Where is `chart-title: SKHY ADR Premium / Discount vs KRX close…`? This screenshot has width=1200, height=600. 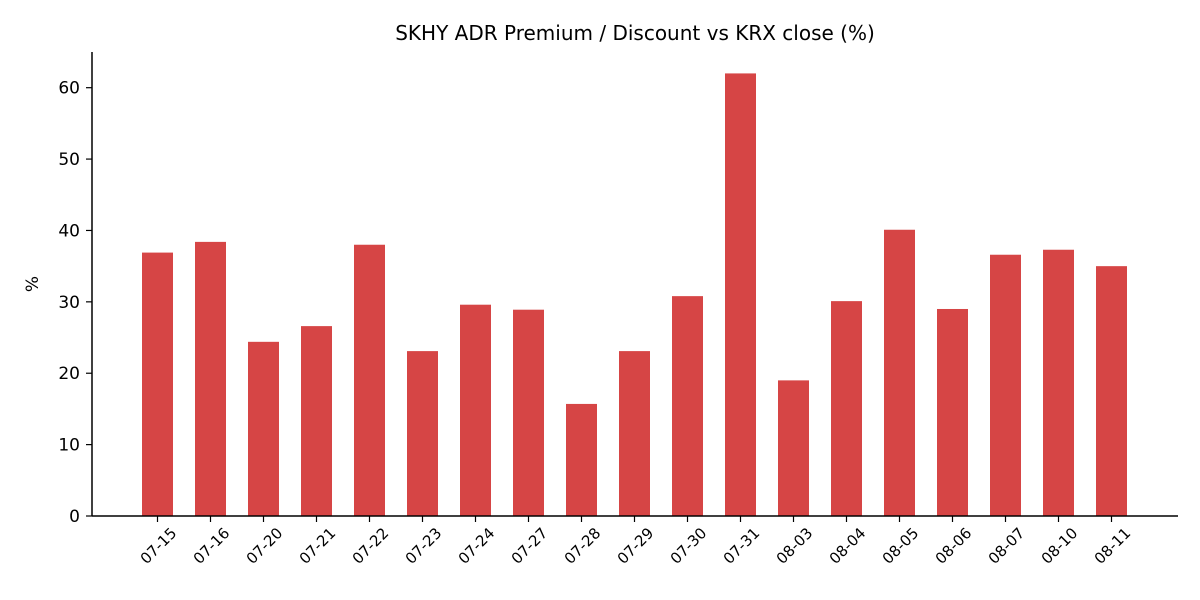 chart-title: SKHY ADR Premium / Discount vs KRX close… is located at coordinates (635, 33).